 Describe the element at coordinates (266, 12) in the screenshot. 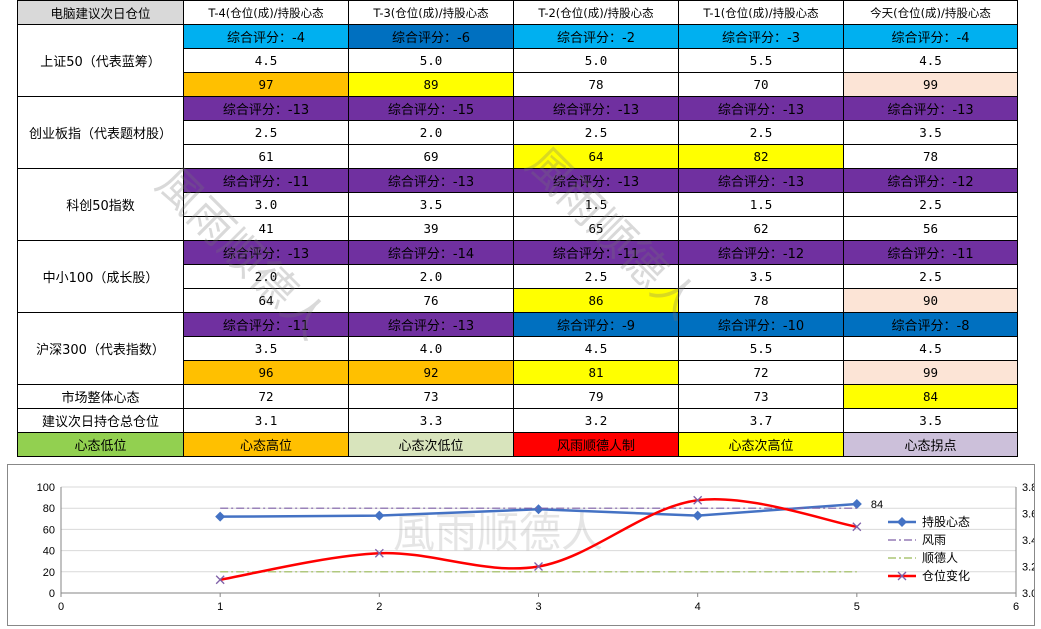

I see `column-header: T-4(仓位(成)/持股心态` at that location.